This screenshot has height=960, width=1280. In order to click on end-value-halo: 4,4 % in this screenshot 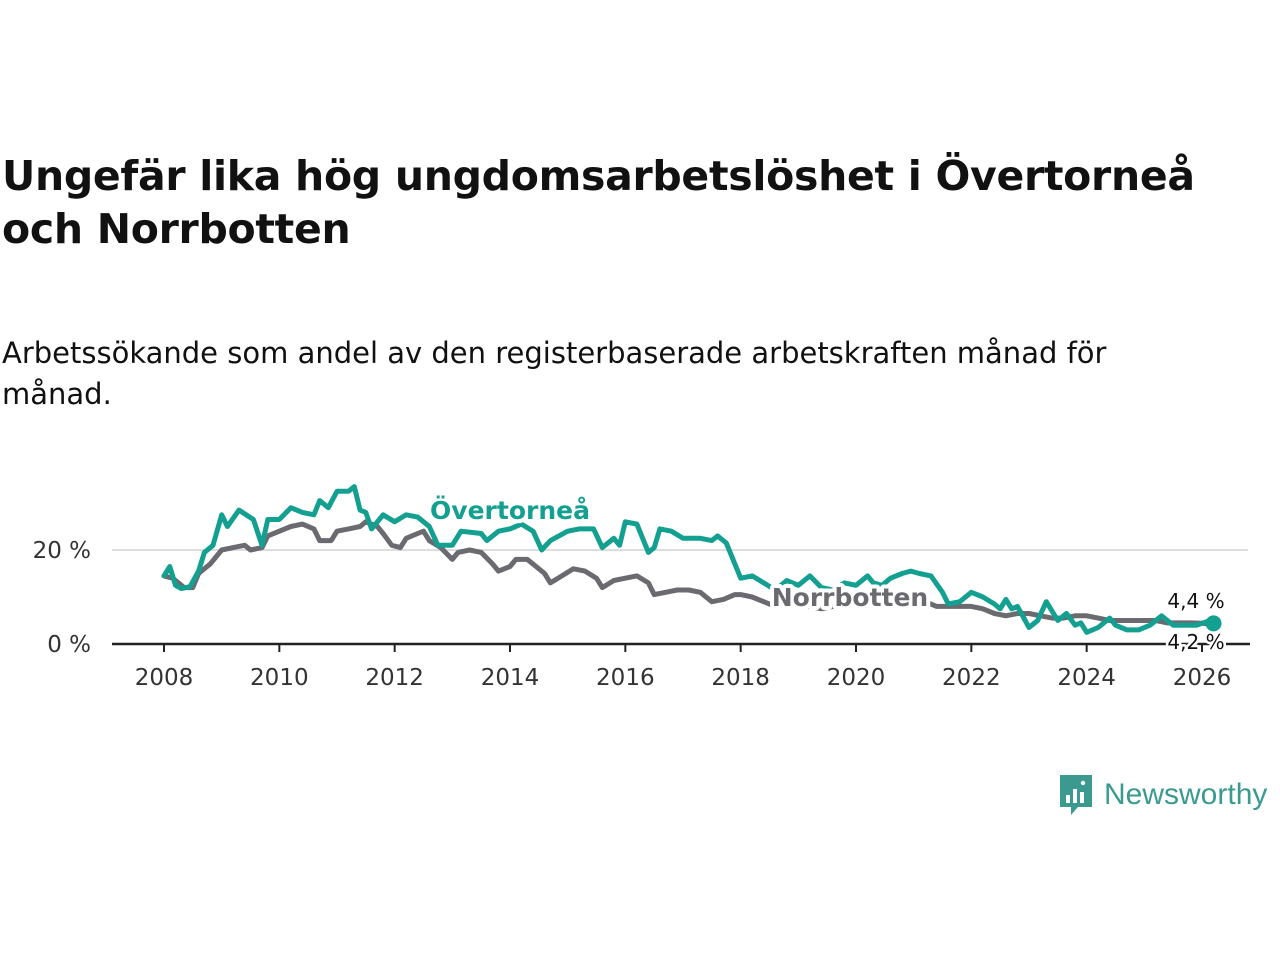, I will do `click(1195, 601)`.